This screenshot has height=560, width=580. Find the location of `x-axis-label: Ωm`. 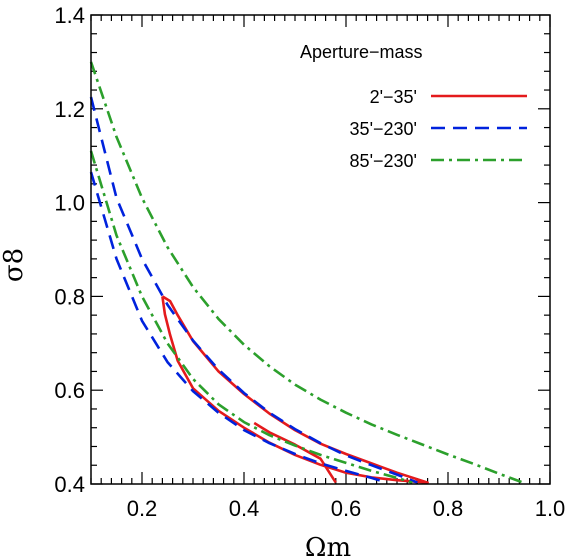

x-axis-label: Ωm is located at coordinates (328, 546).